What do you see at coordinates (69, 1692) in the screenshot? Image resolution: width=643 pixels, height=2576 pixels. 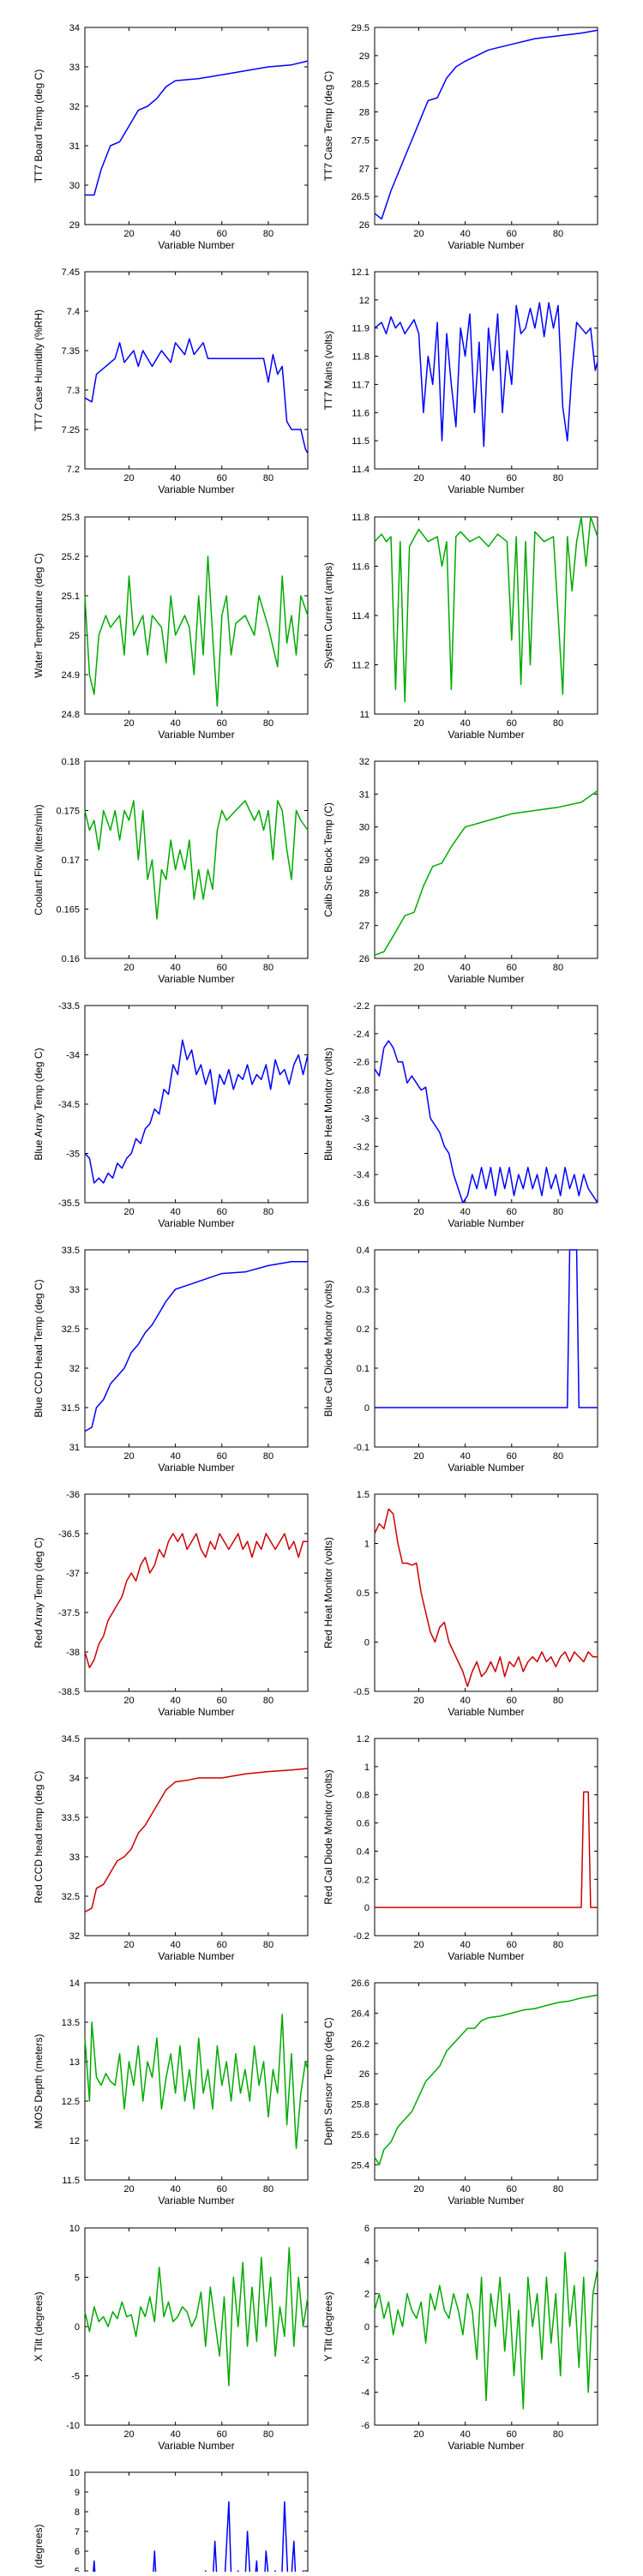 I see `y-tick-label: -38.5` at bounding box center [69, 1692].